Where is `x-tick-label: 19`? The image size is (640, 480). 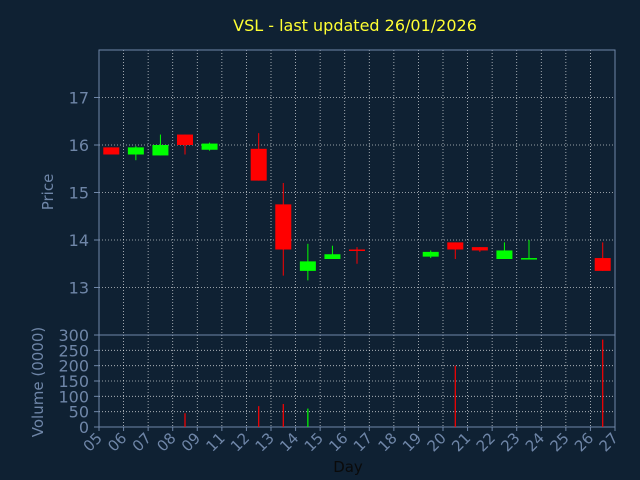
x-tick-label: 19 is located at coordinates (412, 442).